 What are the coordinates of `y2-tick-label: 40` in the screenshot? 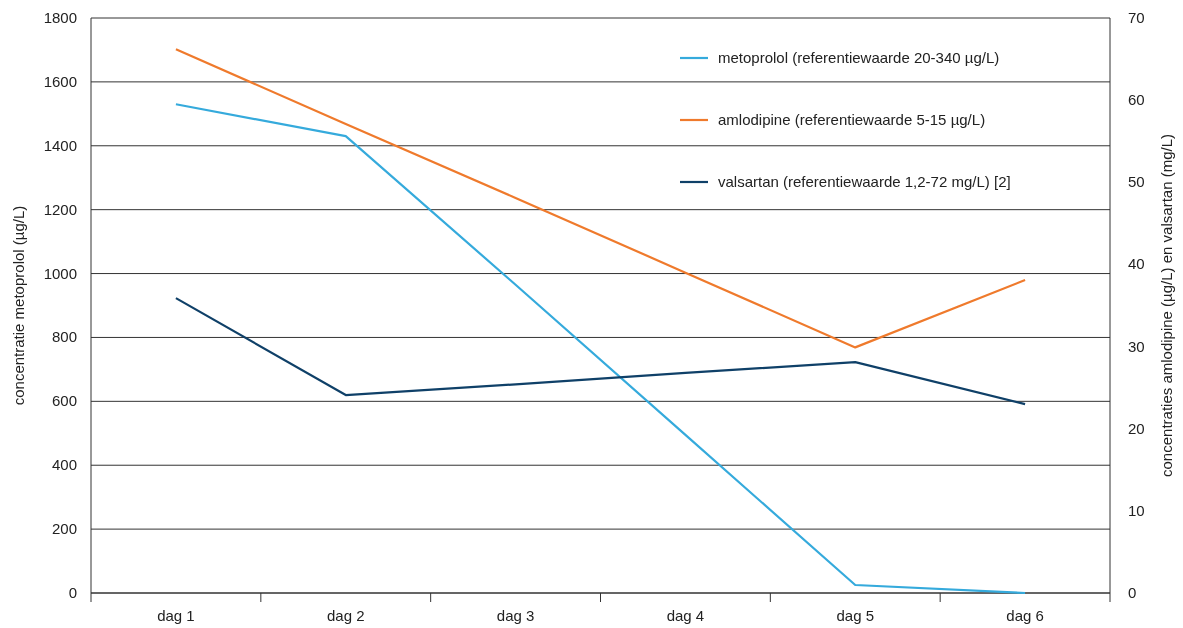 It's located at (1136, 264).